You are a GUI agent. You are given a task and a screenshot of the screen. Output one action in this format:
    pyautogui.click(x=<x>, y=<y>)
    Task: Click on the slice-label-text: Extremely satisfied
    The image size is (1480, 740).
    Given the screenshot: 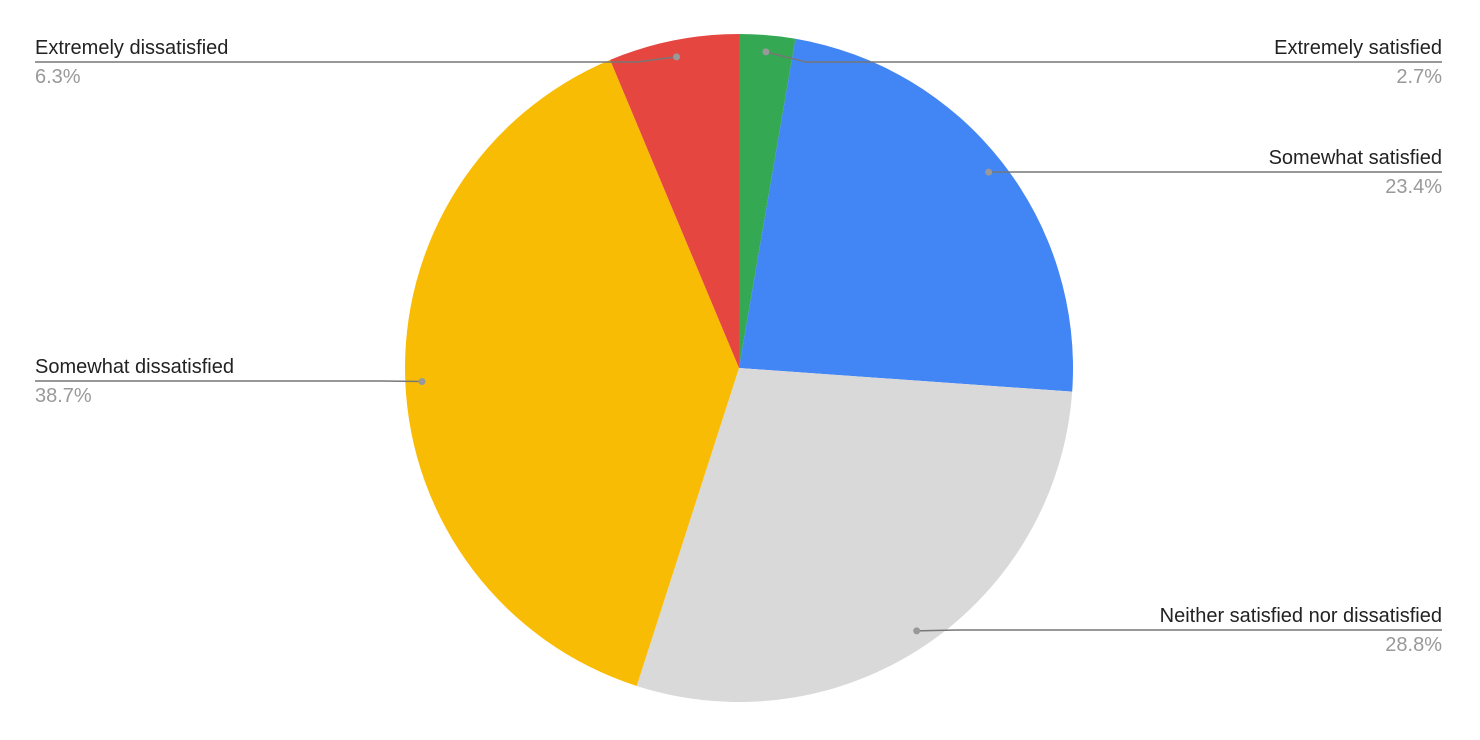 What is the action you would take?
    pyautogui.click(x=1358, y=48)
    